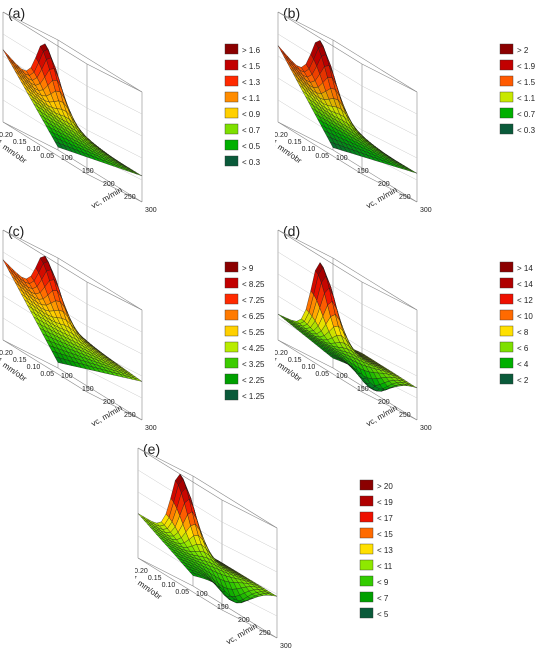 This screenshot has width=550, height=662. What do you see at coordinates (385, 550) in the screenshot?
I see `legend-label: < 13` at bounding box center [385, 550].